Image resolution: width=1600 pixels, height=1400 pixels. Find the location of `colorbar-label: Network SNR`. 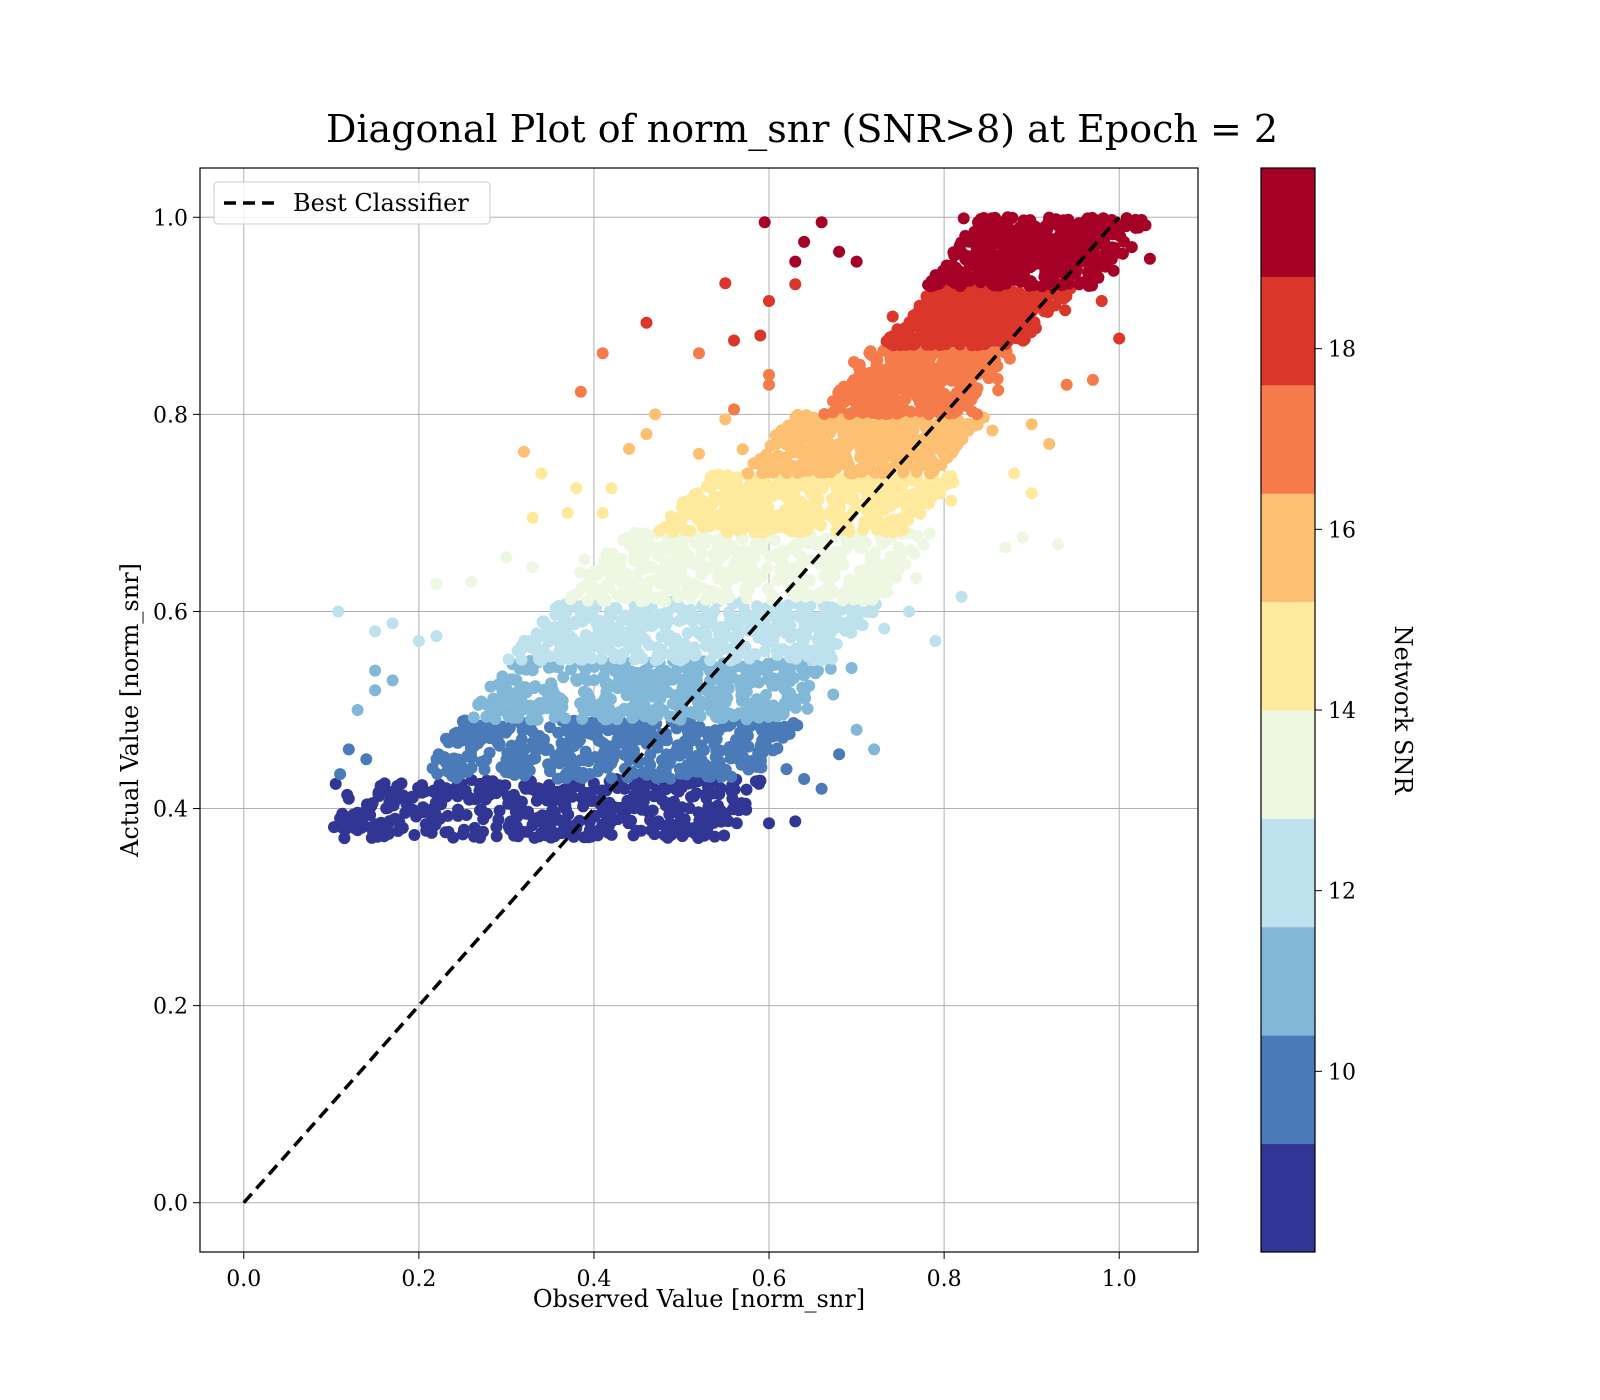

colorbar-label: Network SNR is located at coordinates (1403, 711).